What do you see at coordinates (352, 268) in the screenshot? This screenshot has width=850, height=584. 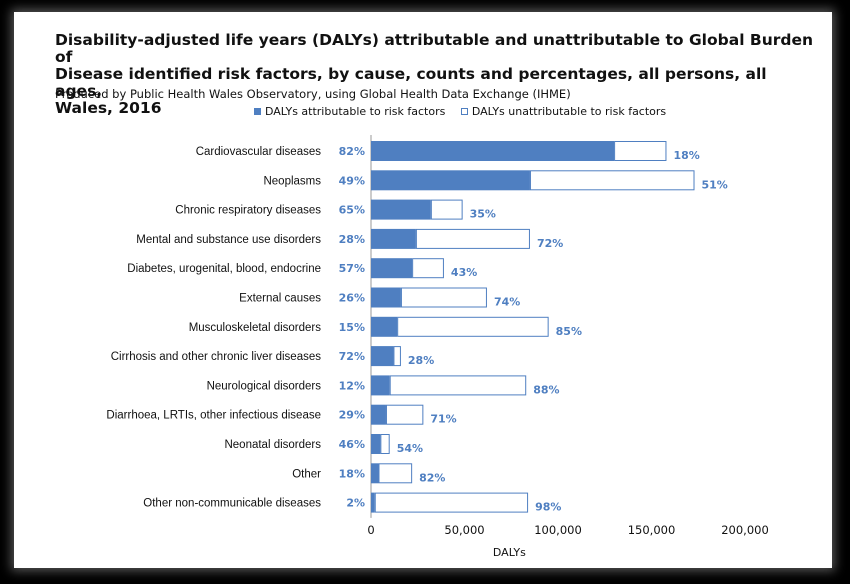 I see `attributable-percent-label: 57%` at bounding box center [352, 268].